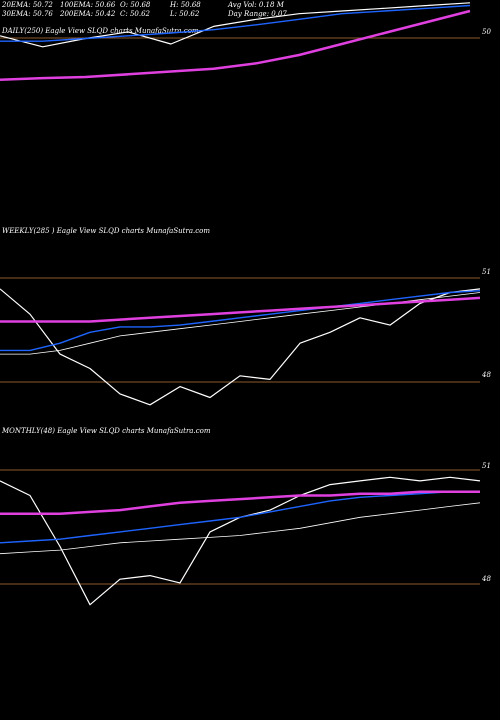  I want to click on low-label: L: 50.62, so click(185, 14).